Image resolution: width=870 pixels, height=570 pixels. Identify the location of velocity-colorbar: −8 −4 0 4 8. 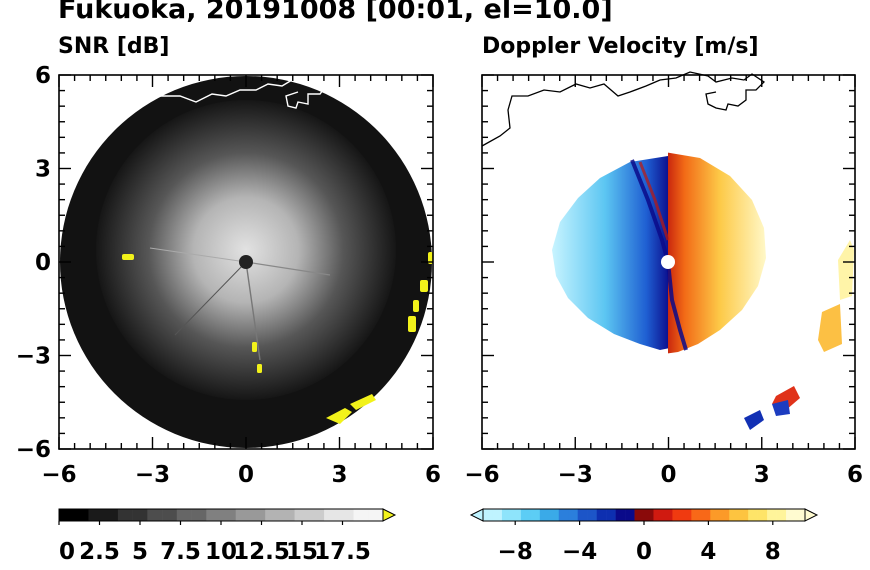
(644, 536).